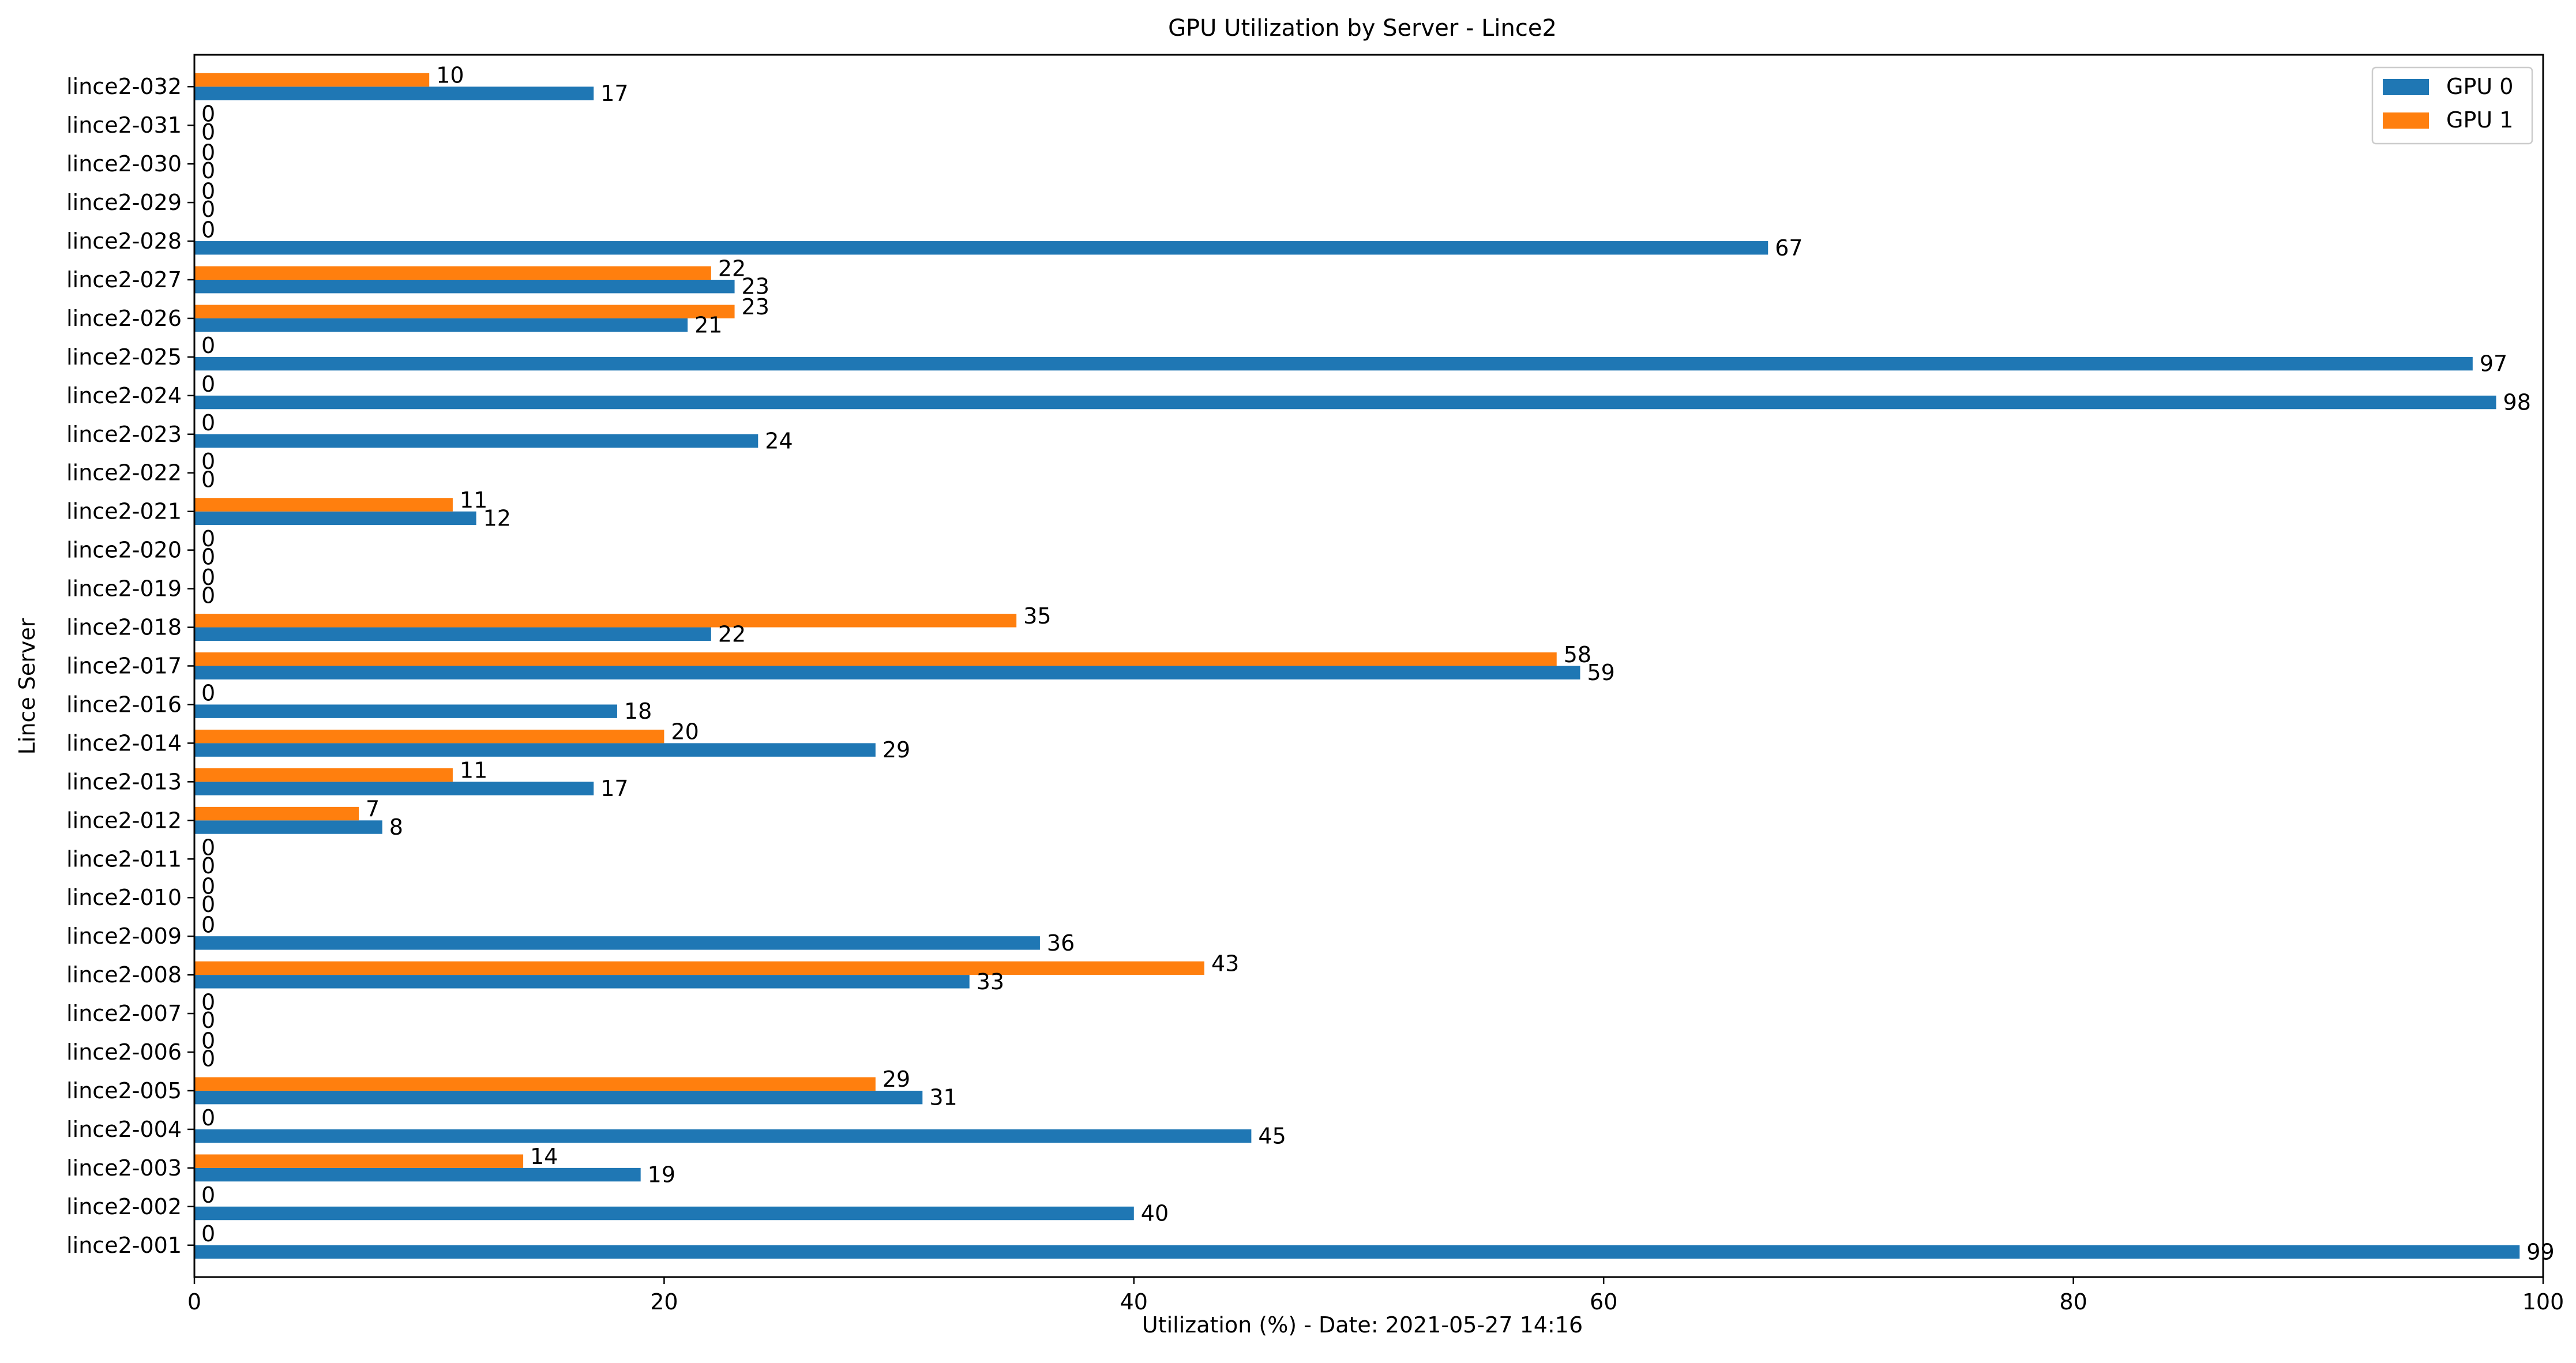  I want to click on value-label-gpu1: 22, so click(732, 268).